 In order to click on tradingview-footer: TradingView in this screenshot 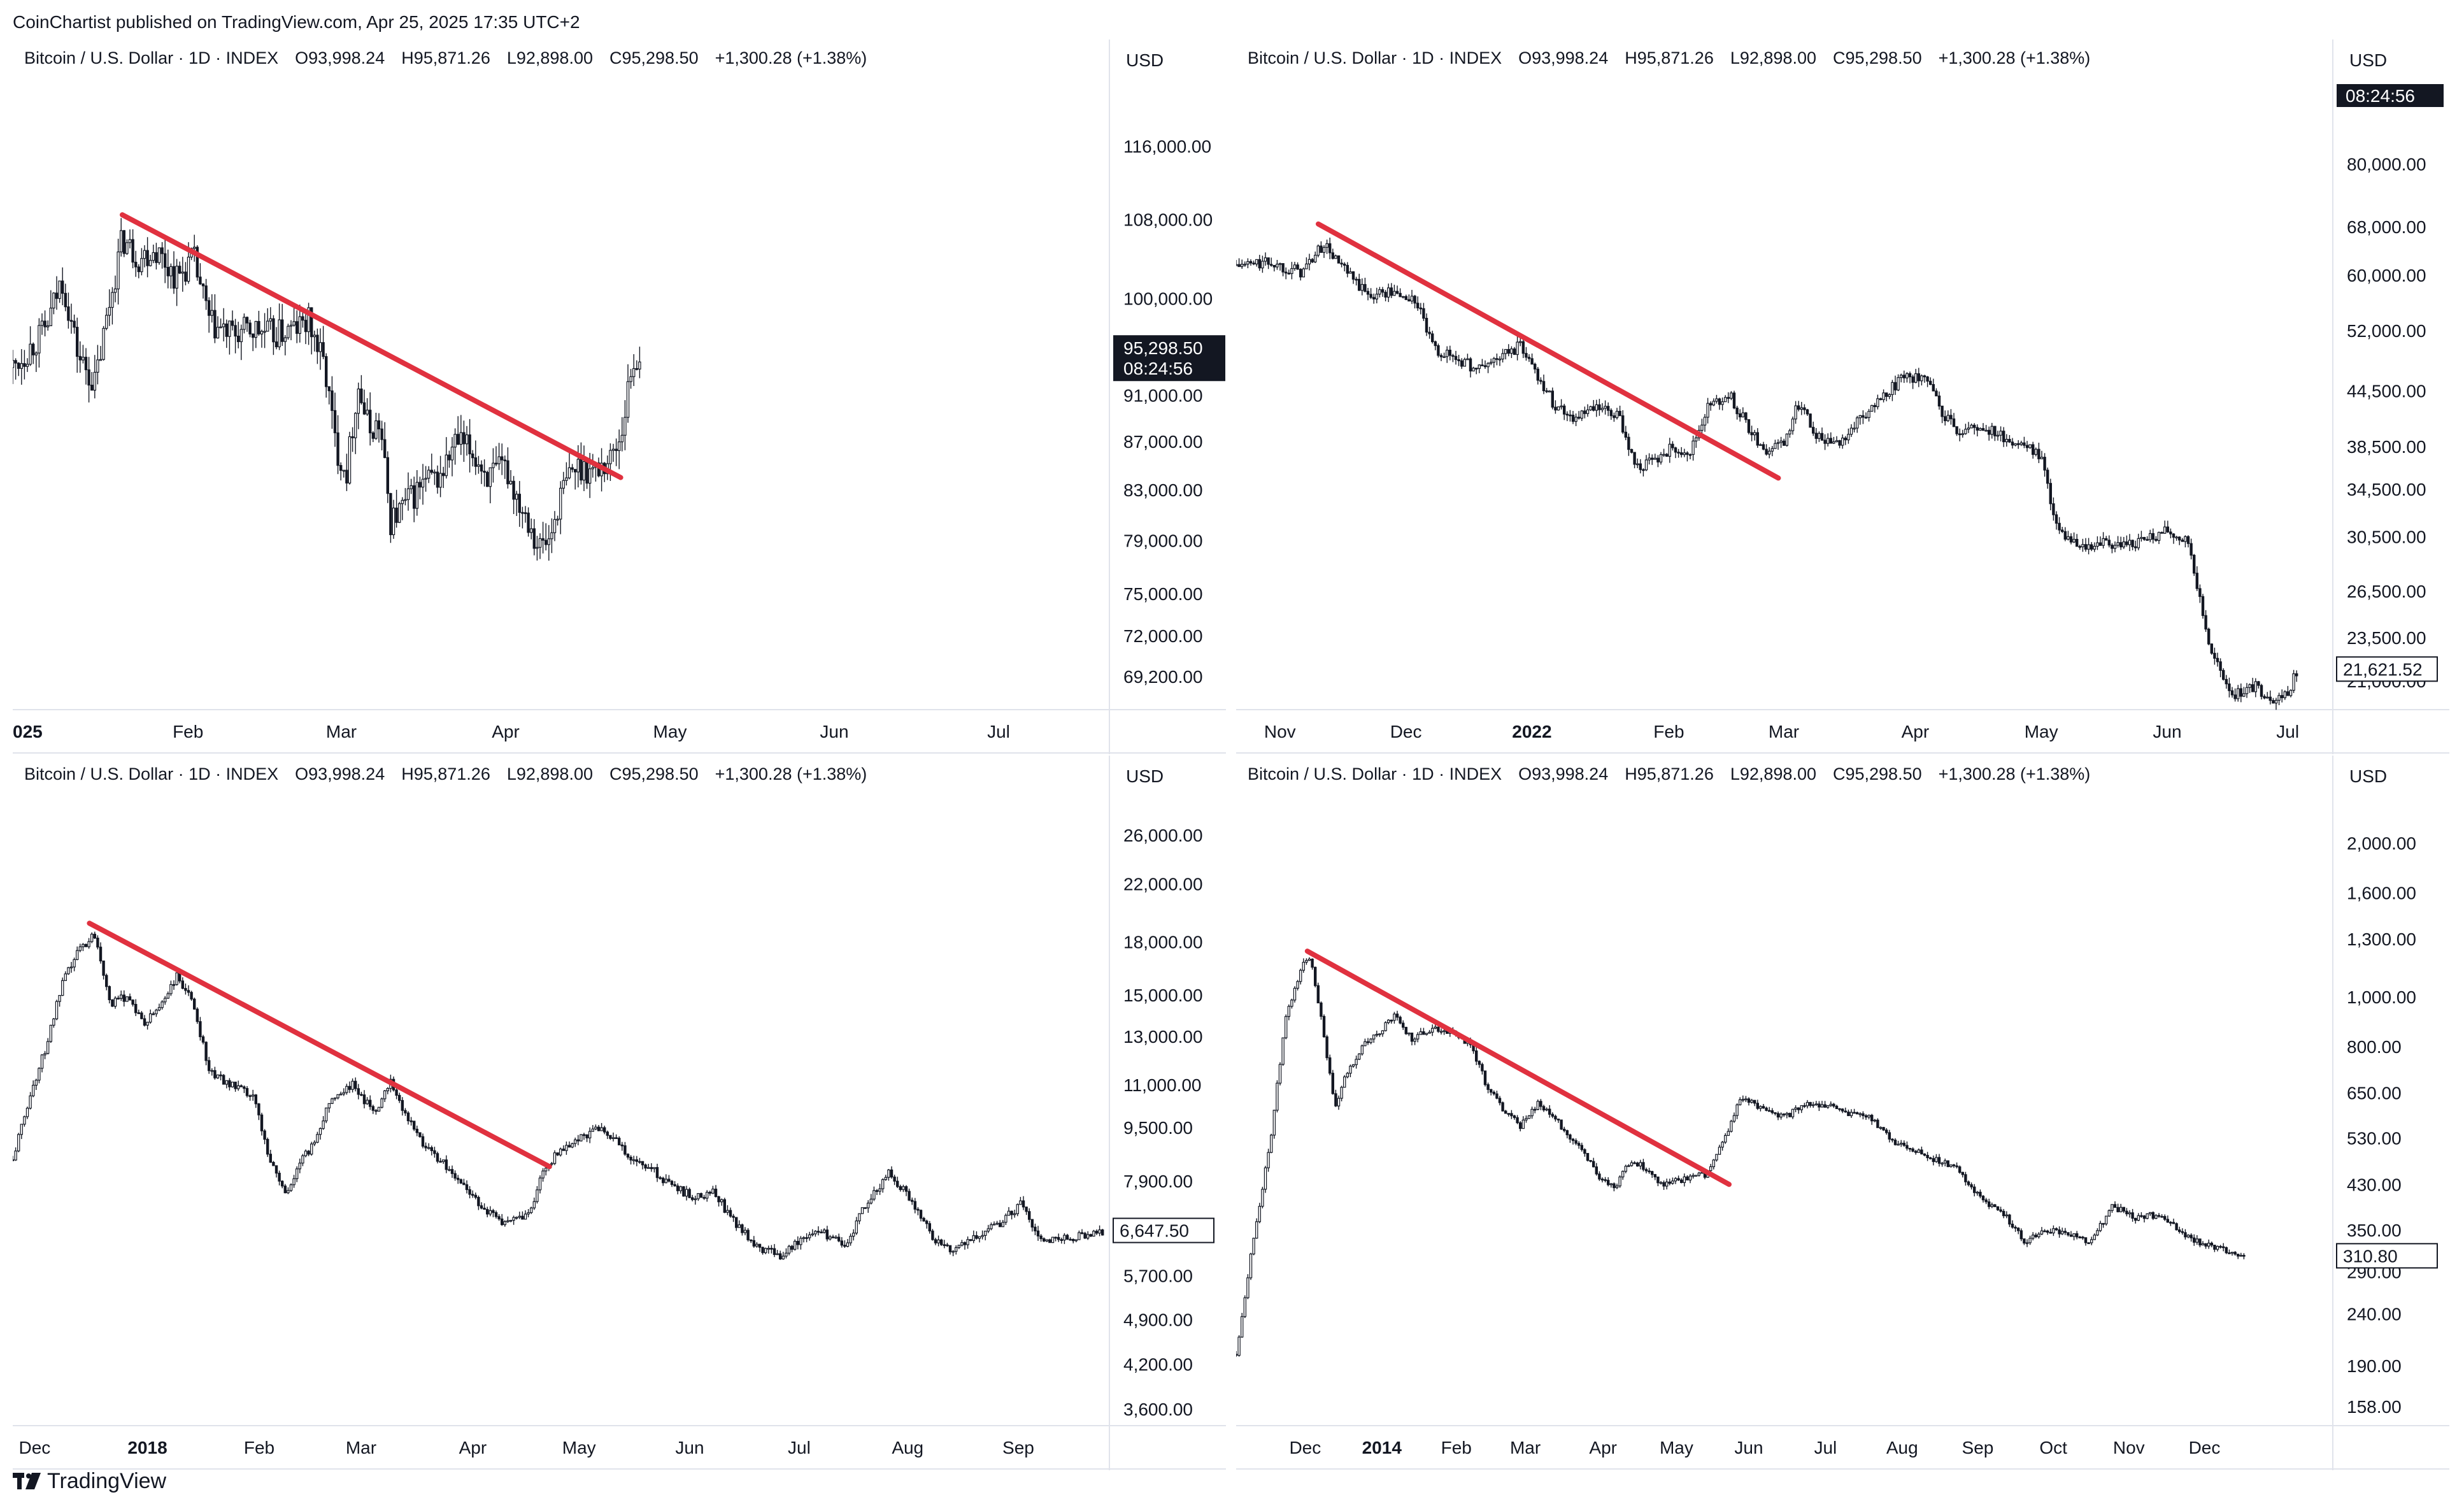, I will do `click(89, 1481)`.